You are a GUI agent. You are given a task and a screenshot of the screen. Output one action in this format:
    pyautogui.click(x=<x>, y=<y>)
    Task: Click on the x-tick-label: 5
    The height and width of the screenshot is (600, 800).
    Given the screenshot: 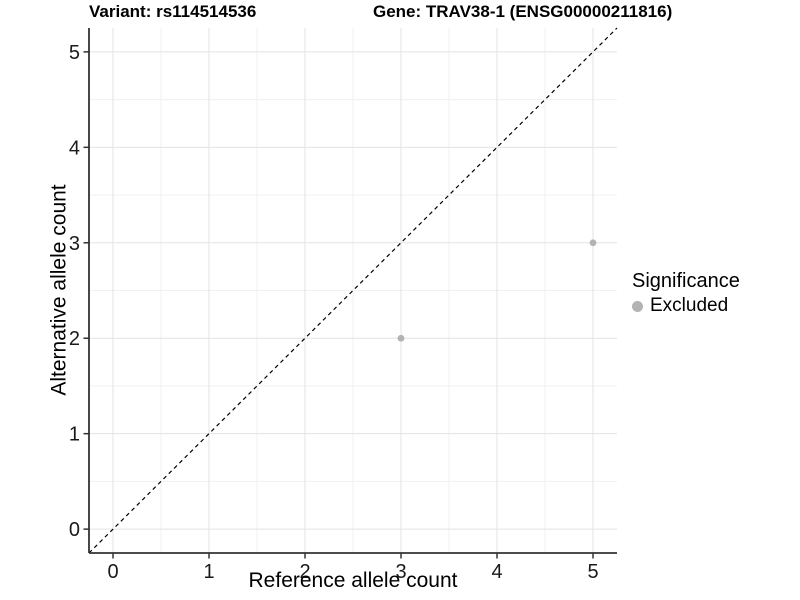 What is the action you would take?
    pyautogui.click(x=592, y=572)
    